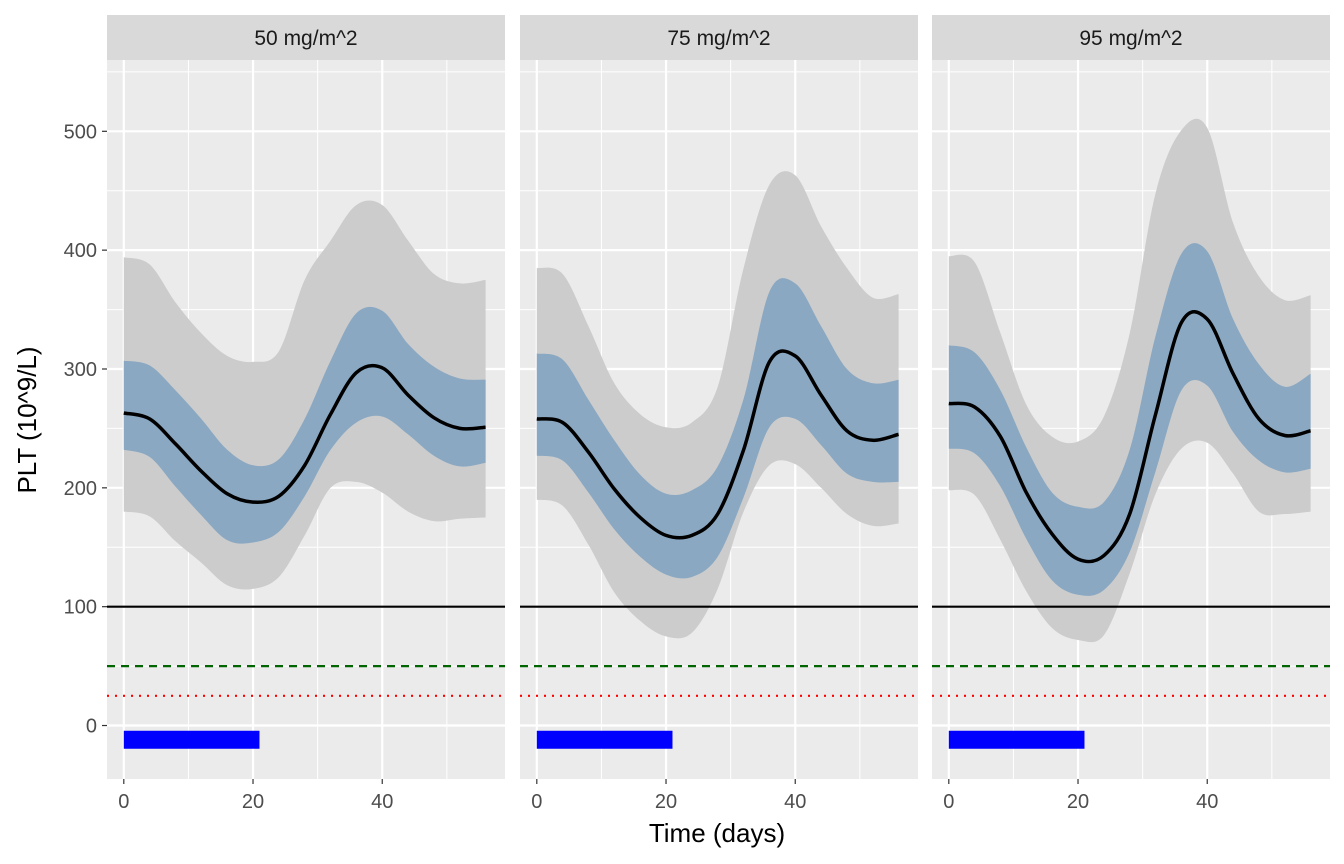  I want to click on y-tick-label: 100, so click(80, 608).